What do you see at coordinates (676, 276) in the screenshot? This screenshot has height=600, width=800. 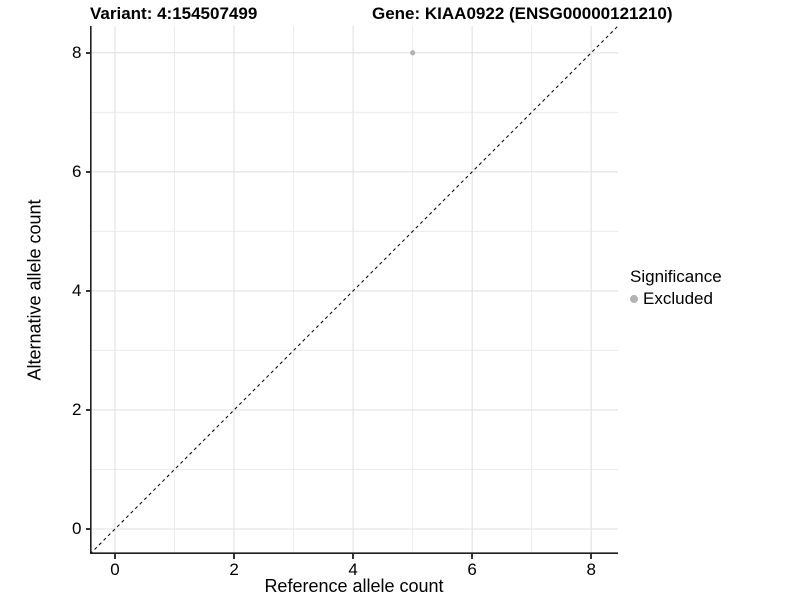 I see `legend-title: Significance` at bounding box center [676, 276].